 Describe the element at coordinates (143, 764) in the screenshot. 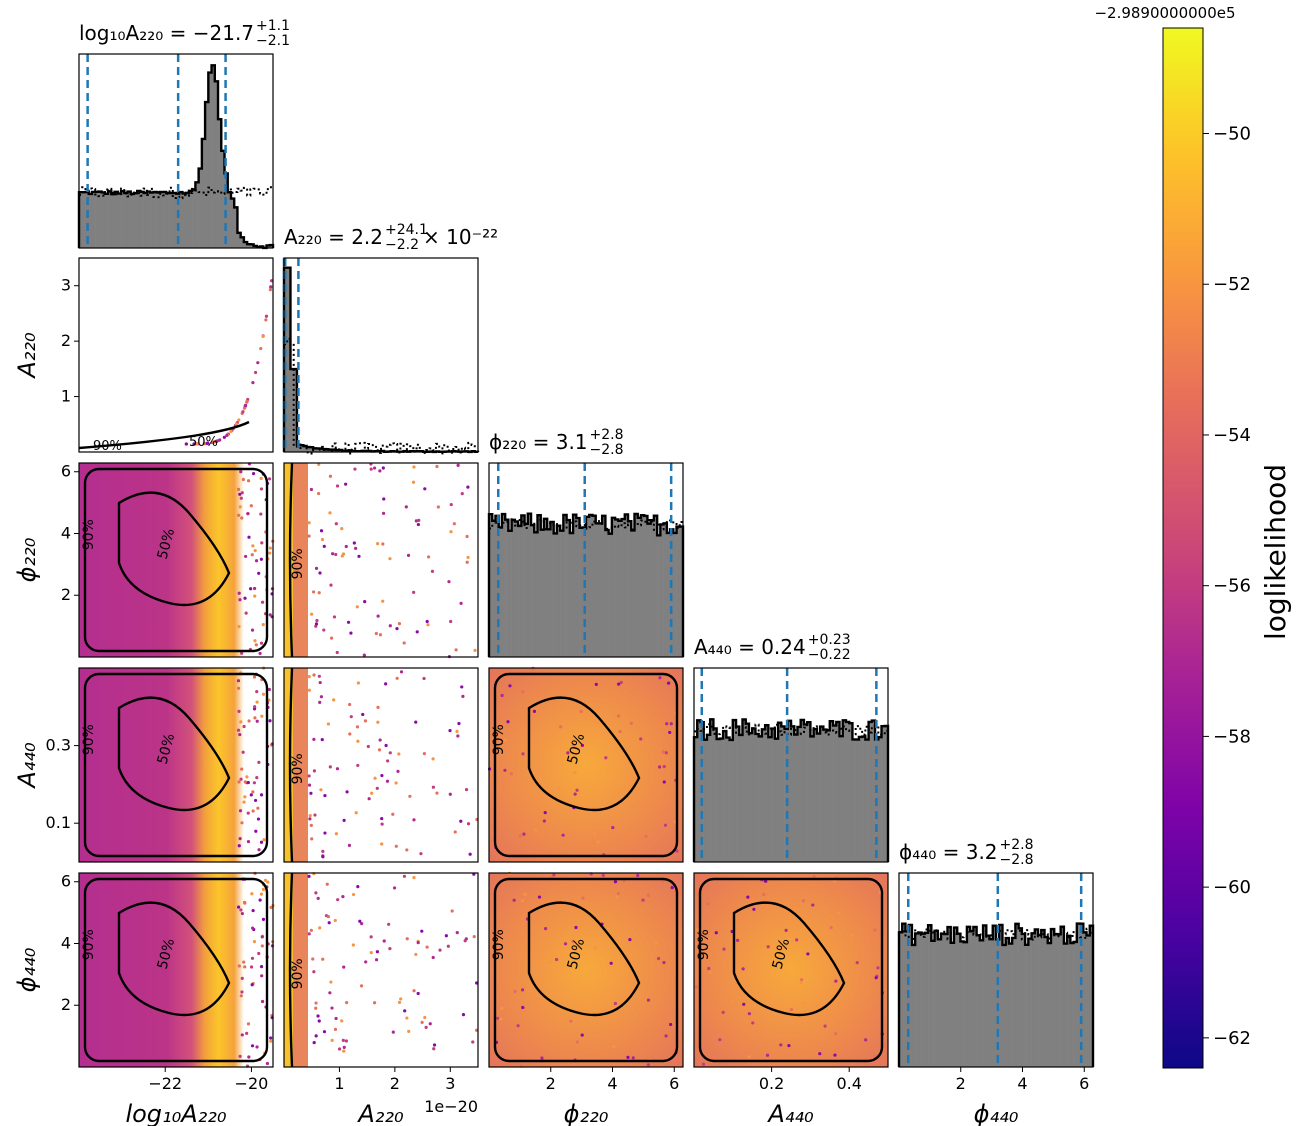

I see `panel-A440-vs-log10A220: 50% 90% 0.1 0.3 A₄₄₀` at that location.